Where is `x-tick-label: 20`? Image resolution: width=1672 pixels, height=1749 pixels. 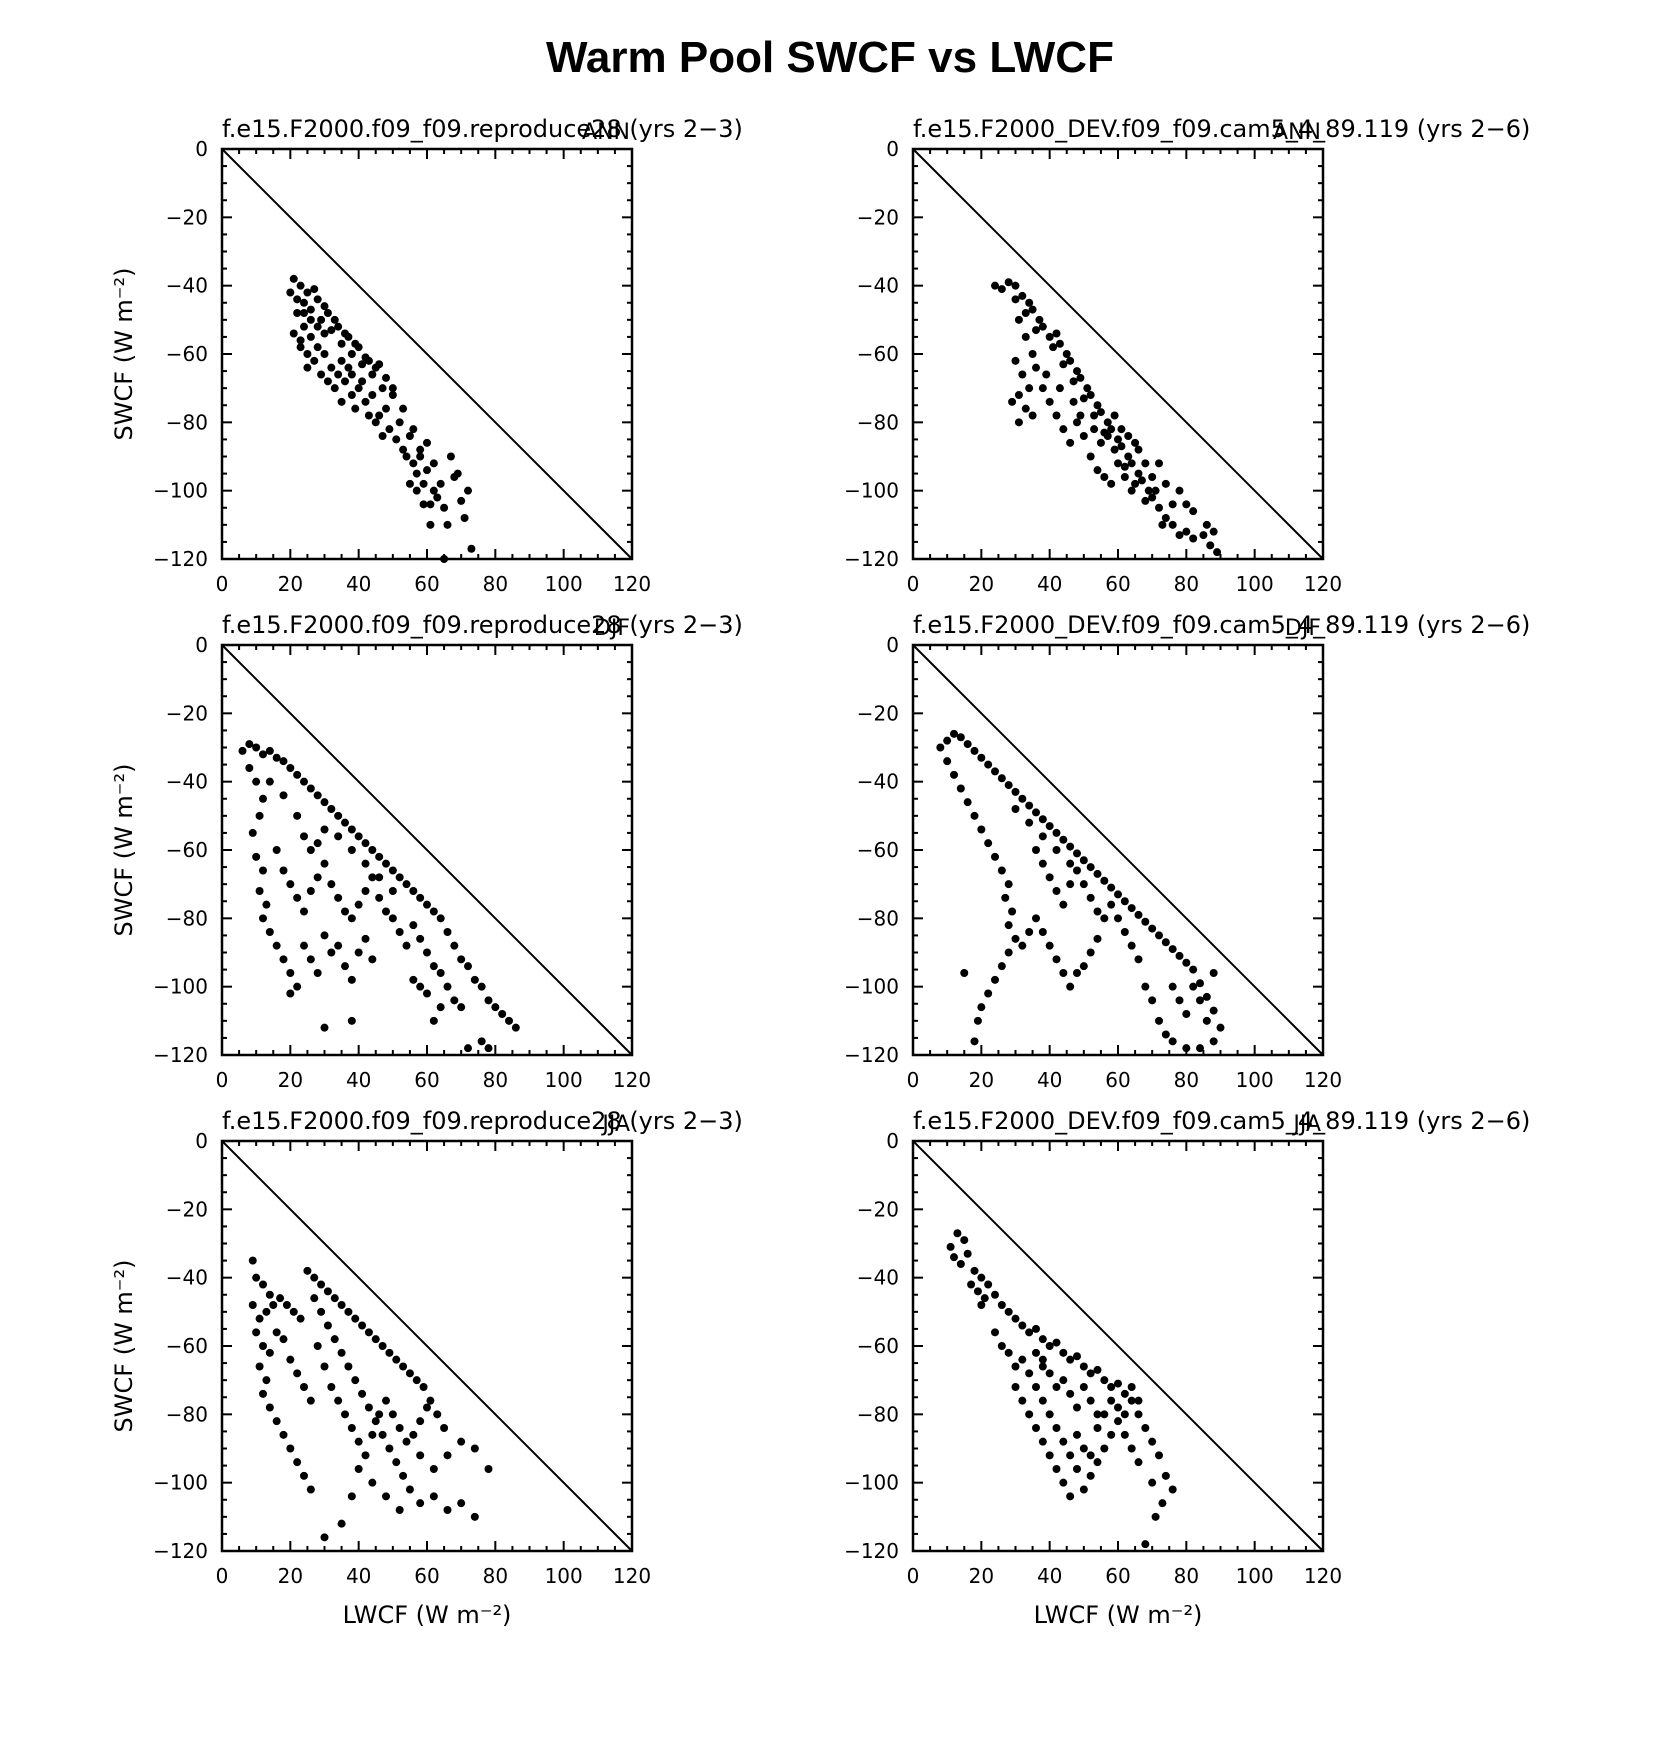 x-tick-label: 20 is located at coordinates (290, 1080).